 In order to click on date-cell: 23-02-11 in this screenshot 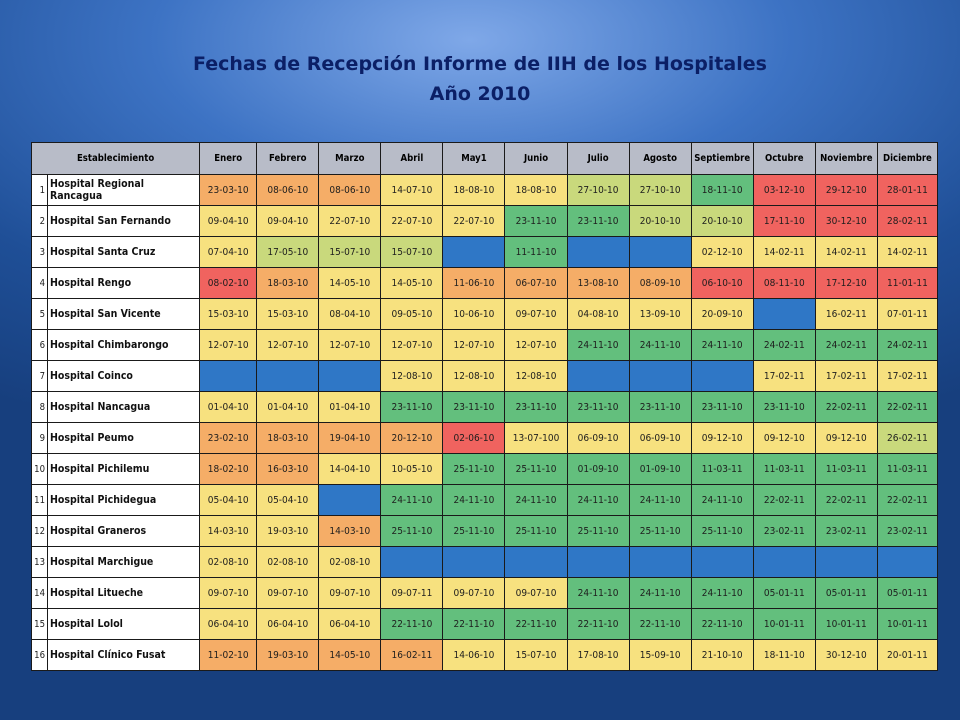, I will do `click(846, 531)`.